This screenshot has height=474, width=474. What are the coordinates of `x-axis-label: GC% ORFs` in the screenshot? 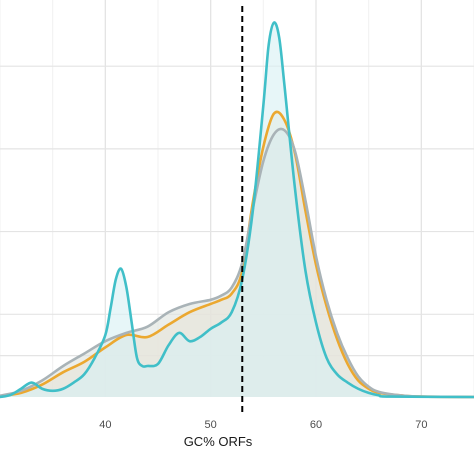 It's located at (218, 441).